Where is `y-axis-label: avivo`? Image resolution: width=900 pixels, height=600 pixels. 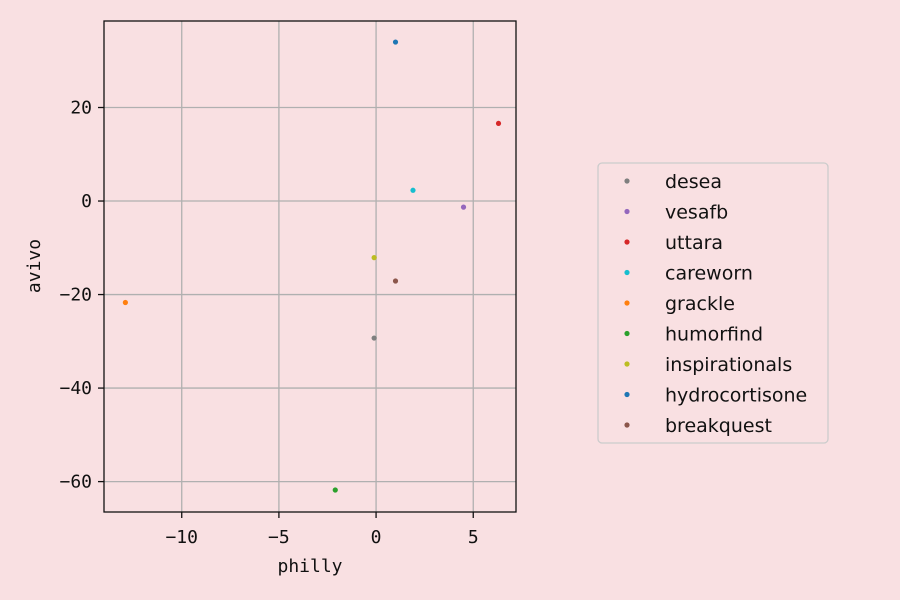 y-axis-label: avivo is located at coordinates (34, 266).